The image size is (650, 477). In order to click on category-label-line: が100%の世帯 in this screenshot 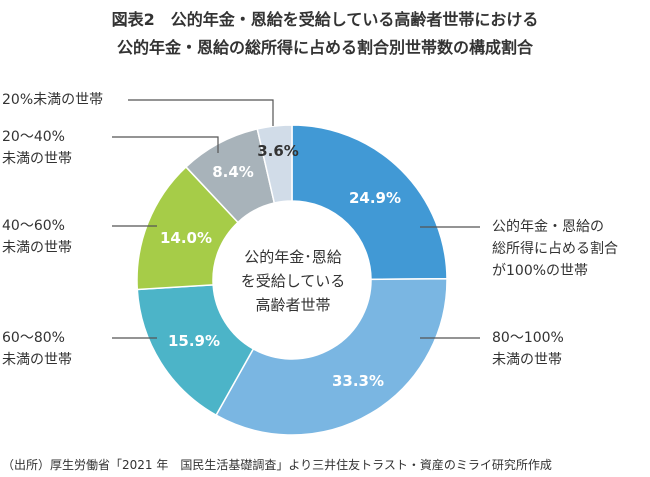, I will do `click(540, 271)`.